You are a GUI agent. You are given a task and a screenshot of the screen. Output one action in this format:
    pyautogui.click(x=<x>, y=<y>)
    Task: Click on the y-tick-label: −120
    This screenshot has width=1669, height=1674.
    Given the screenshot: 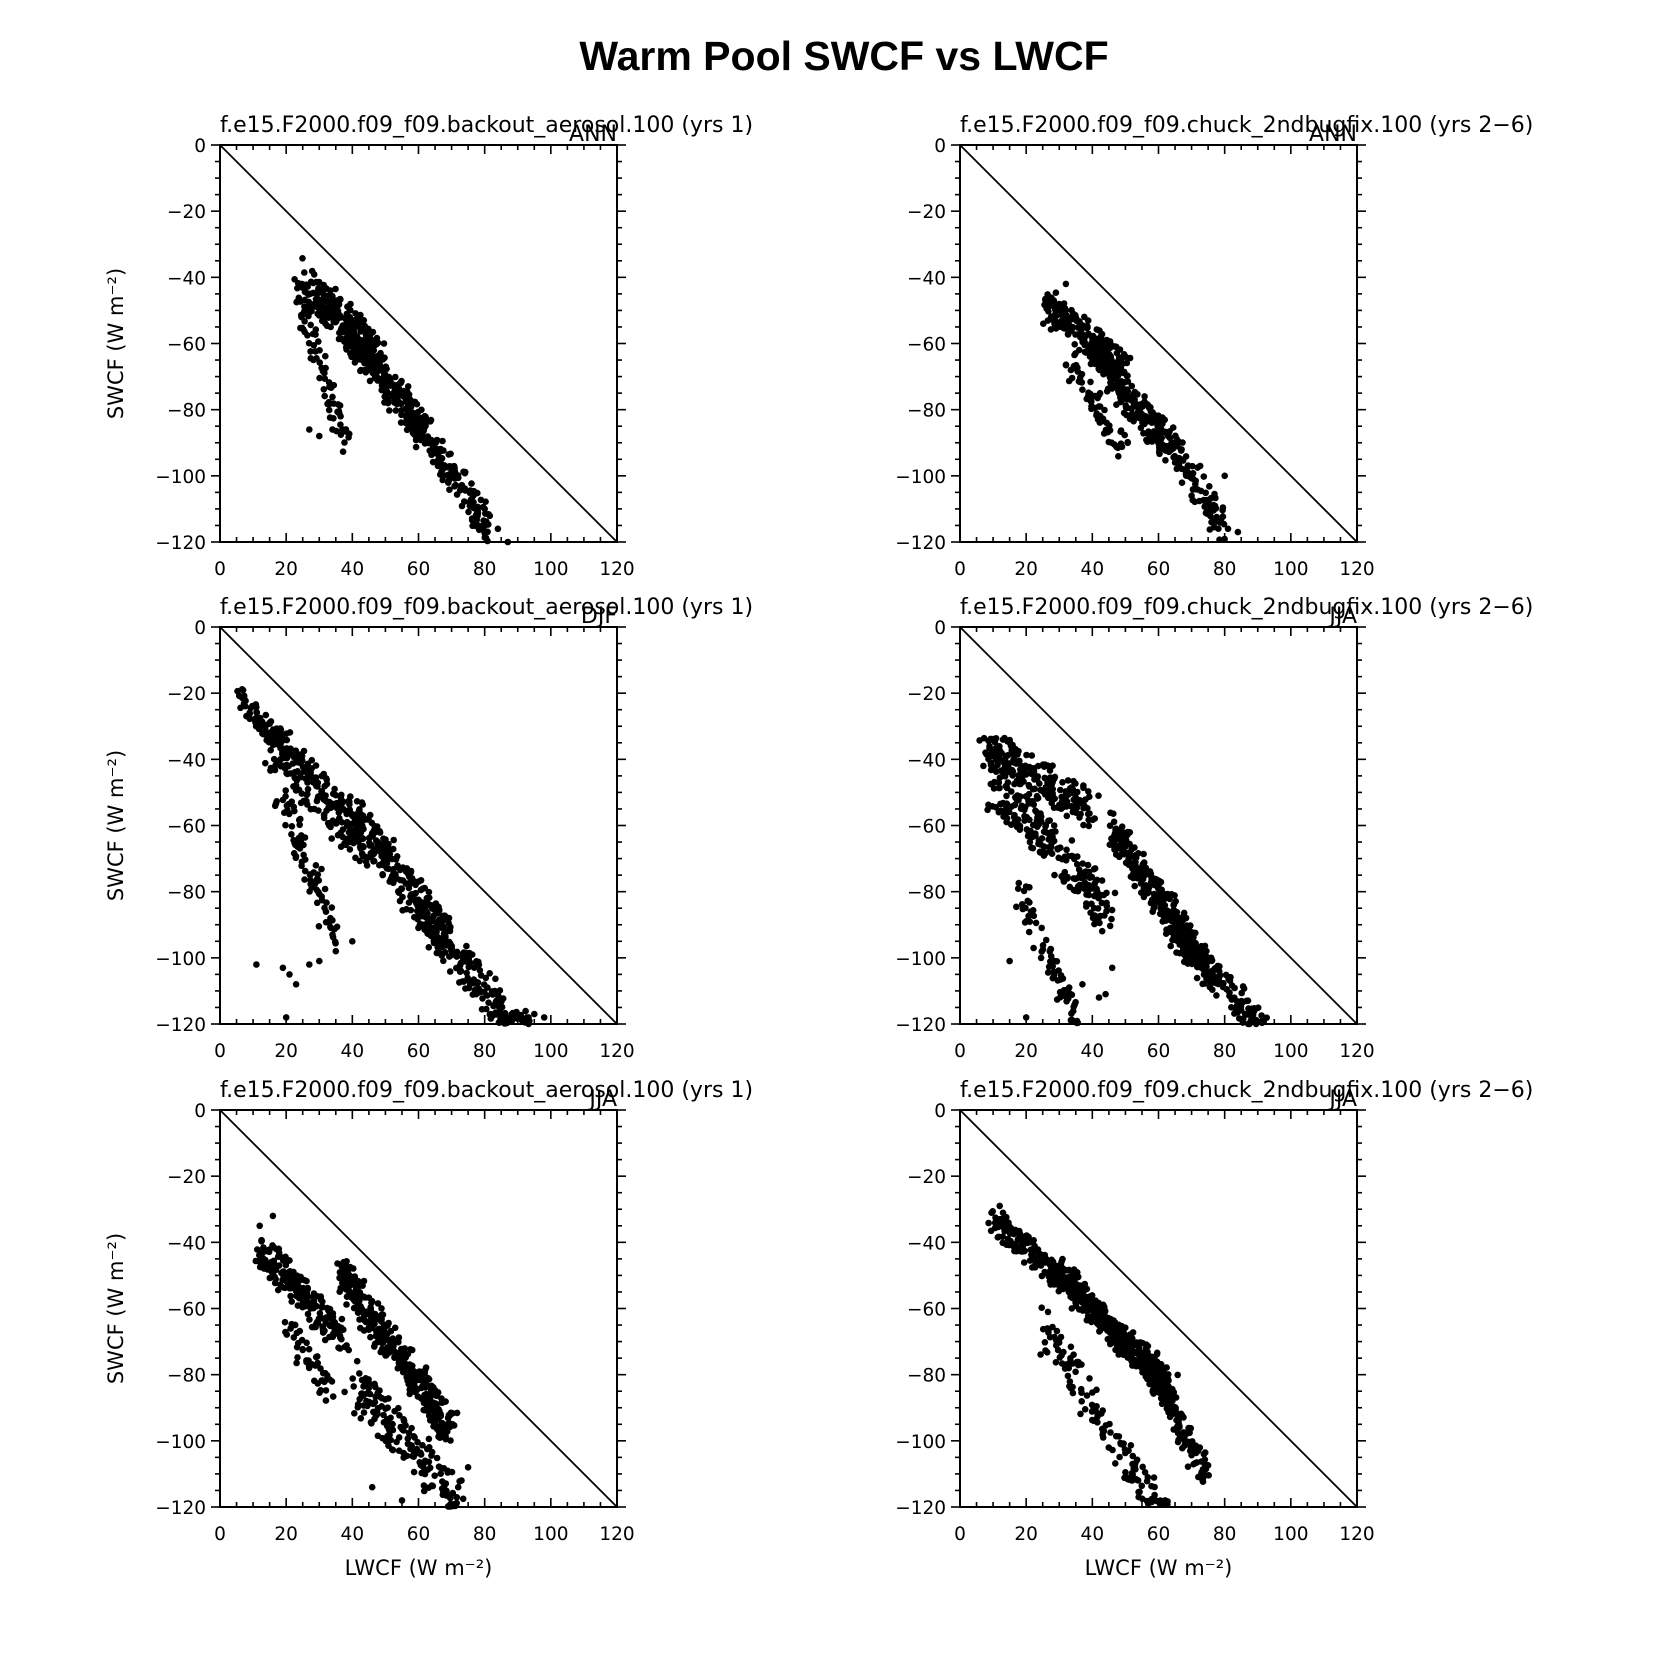 What is the action you would take?
    pyautogui.click(x=920, y=1025)
    